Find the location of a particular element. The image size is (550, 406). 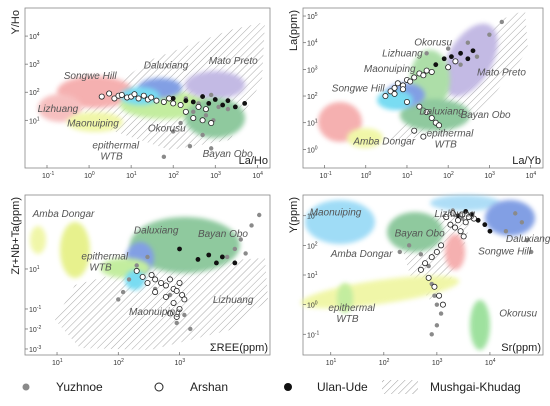

panel-c-fields is located at coordinates (149, 283).